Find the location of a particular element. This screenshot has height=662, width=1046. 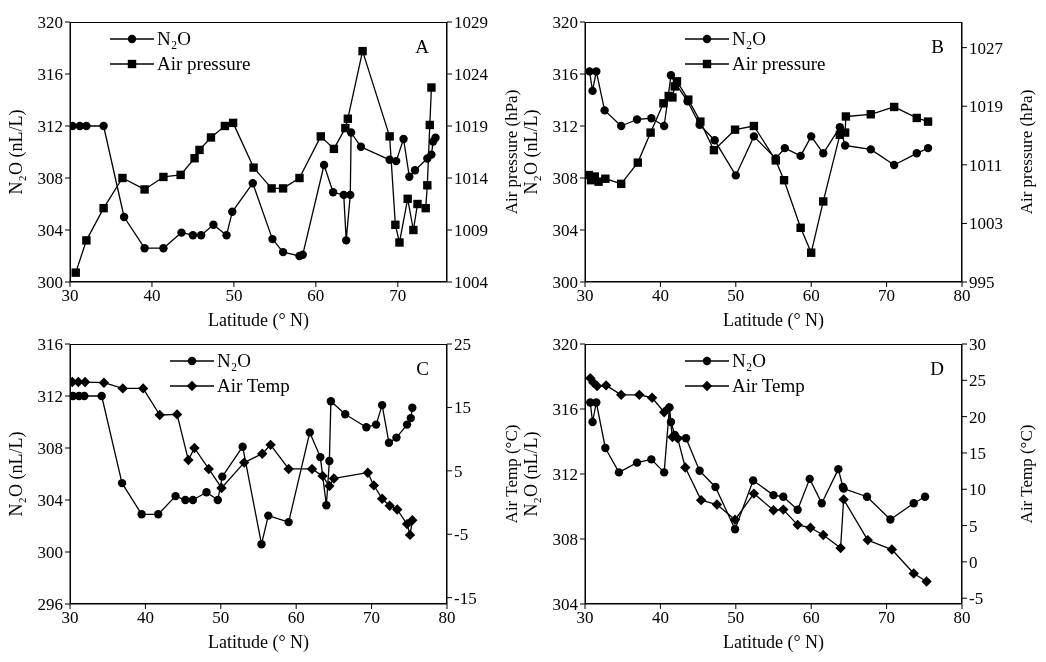

y2-tick-label: 0 is located at coordinates (973, 562).